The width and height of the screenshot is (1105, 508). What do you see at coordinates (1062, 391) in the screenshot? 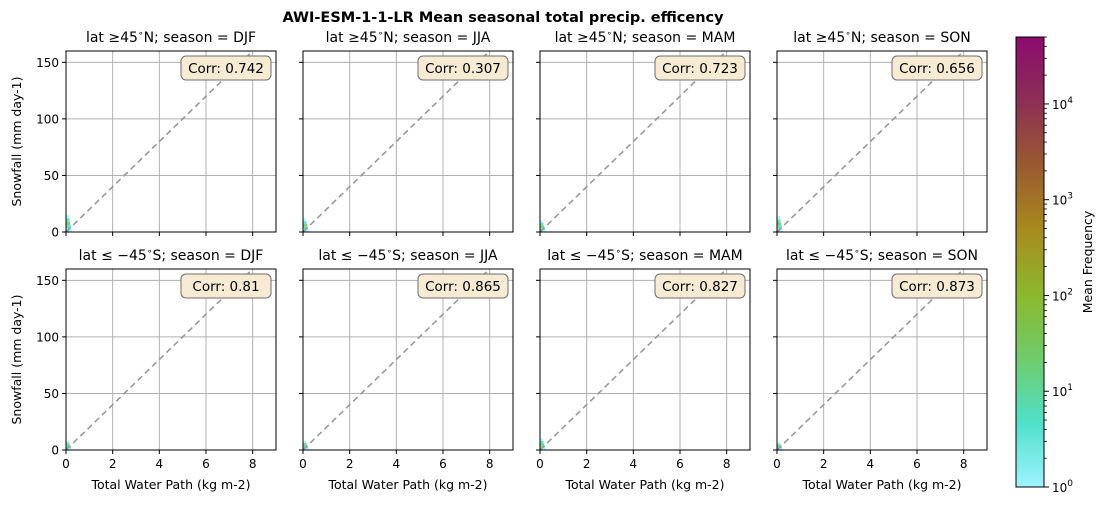
I see `colorbar-tick-label: 10¹` at bounding box center [1062, 391].